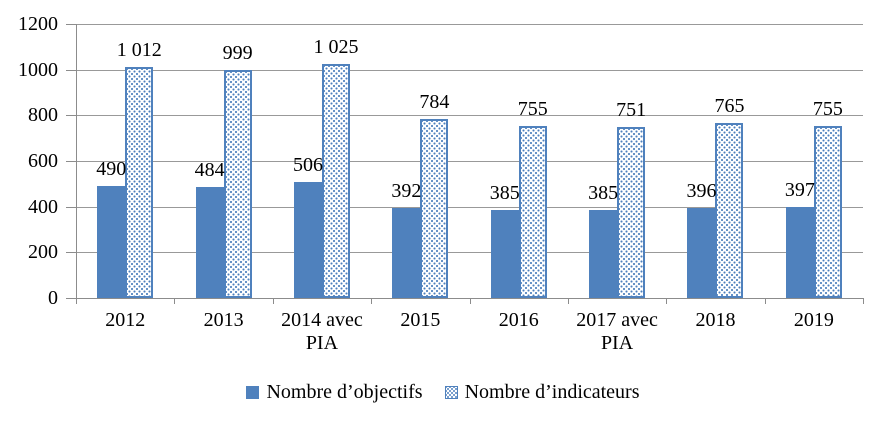 The width and height of the screenshot is (886, 430). I want to click on data-label: 999, so click(237, 52).